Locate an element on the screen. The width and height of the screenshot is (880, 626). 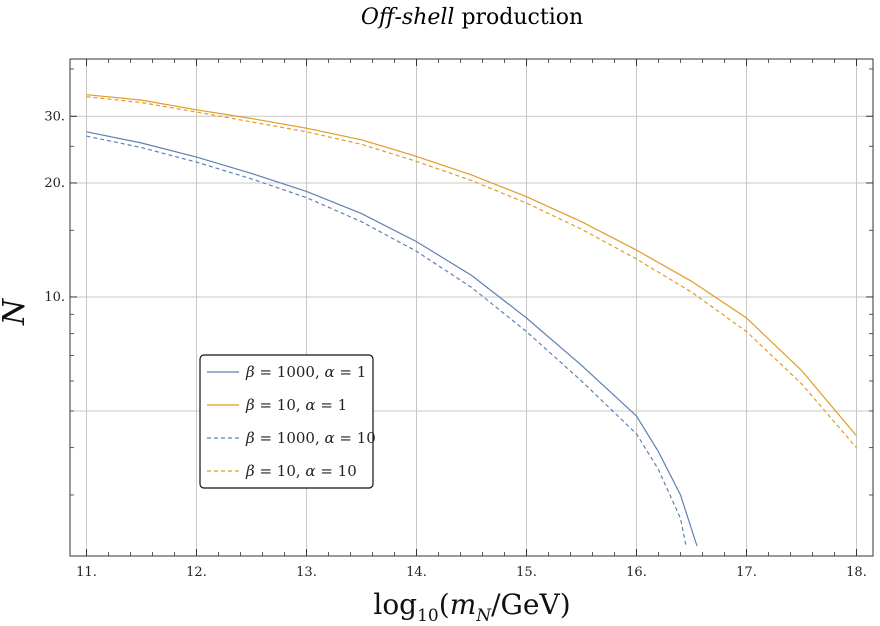
y-axis-label: N is located at coordinates (16, 311).